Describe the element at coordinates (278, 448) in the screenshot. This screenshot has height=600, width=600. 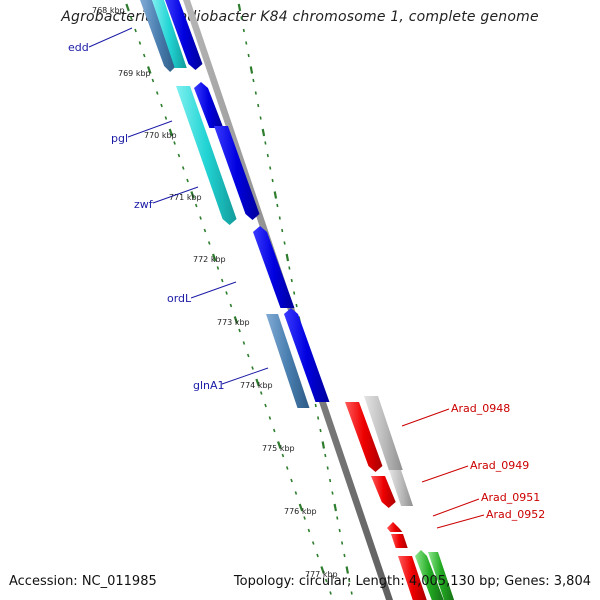
I see `kbp-label: 775 kbp` at that location.